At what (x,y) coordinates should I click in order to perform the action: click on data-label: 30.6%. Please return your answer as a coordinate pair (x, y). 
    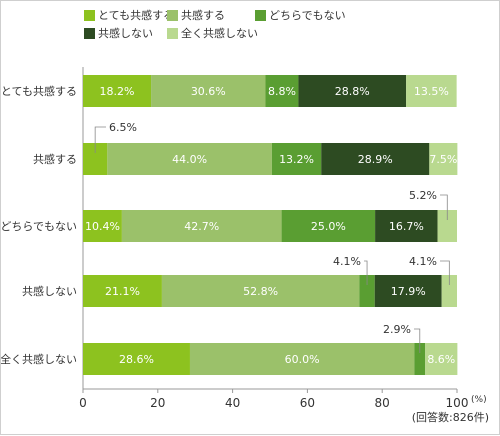
    Looking at the image, I should click on (208, 91).